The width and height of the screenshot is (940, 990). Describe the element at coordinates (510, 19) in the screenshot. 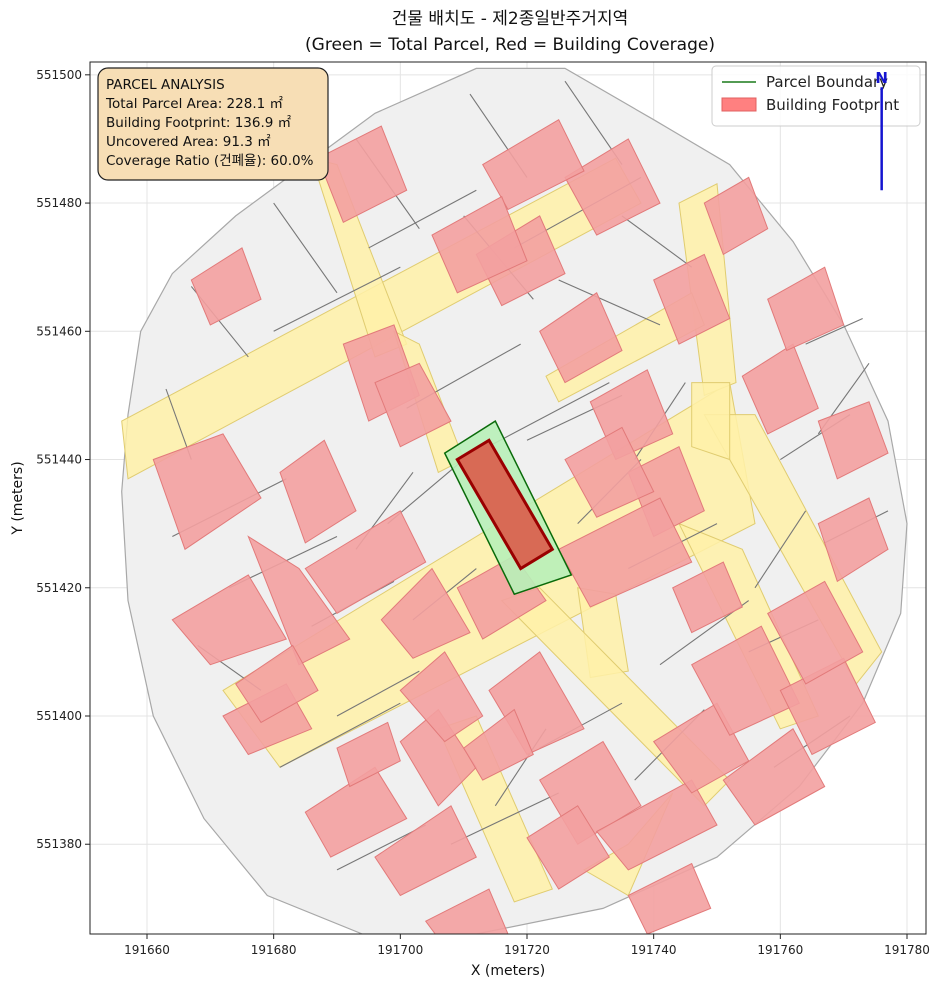

I see `chart-title: 건물 배치도 - 제2종일반주거지역` at that location.